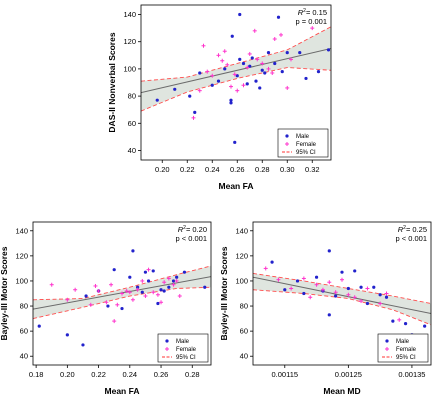 The image size is (440, 406). Describe the element at coordinates (122, 303) in the screenshot. I see `ci-lower-line` at that location.